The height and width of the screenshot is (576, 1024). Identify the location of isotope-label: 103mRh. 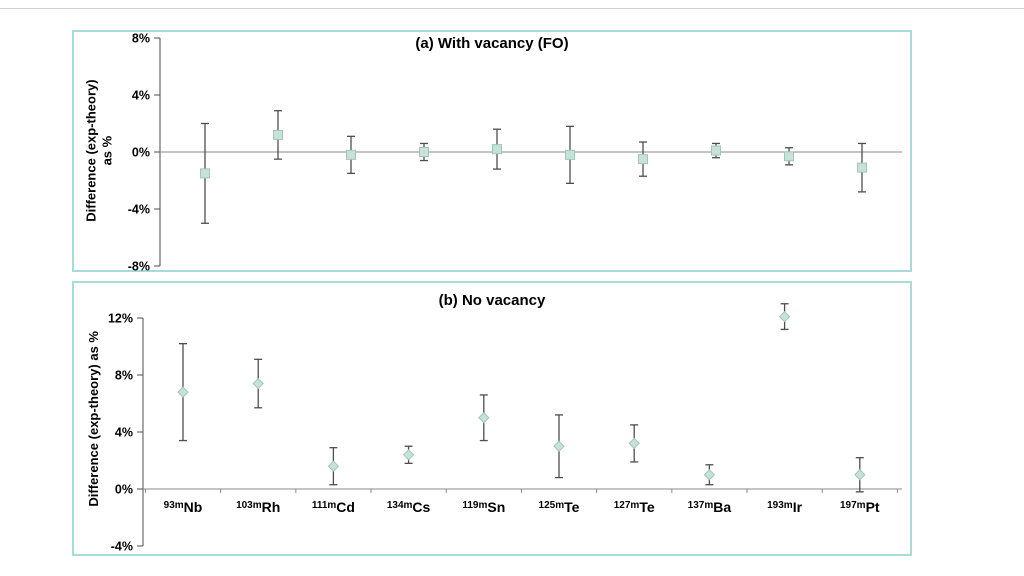
(258, 507).